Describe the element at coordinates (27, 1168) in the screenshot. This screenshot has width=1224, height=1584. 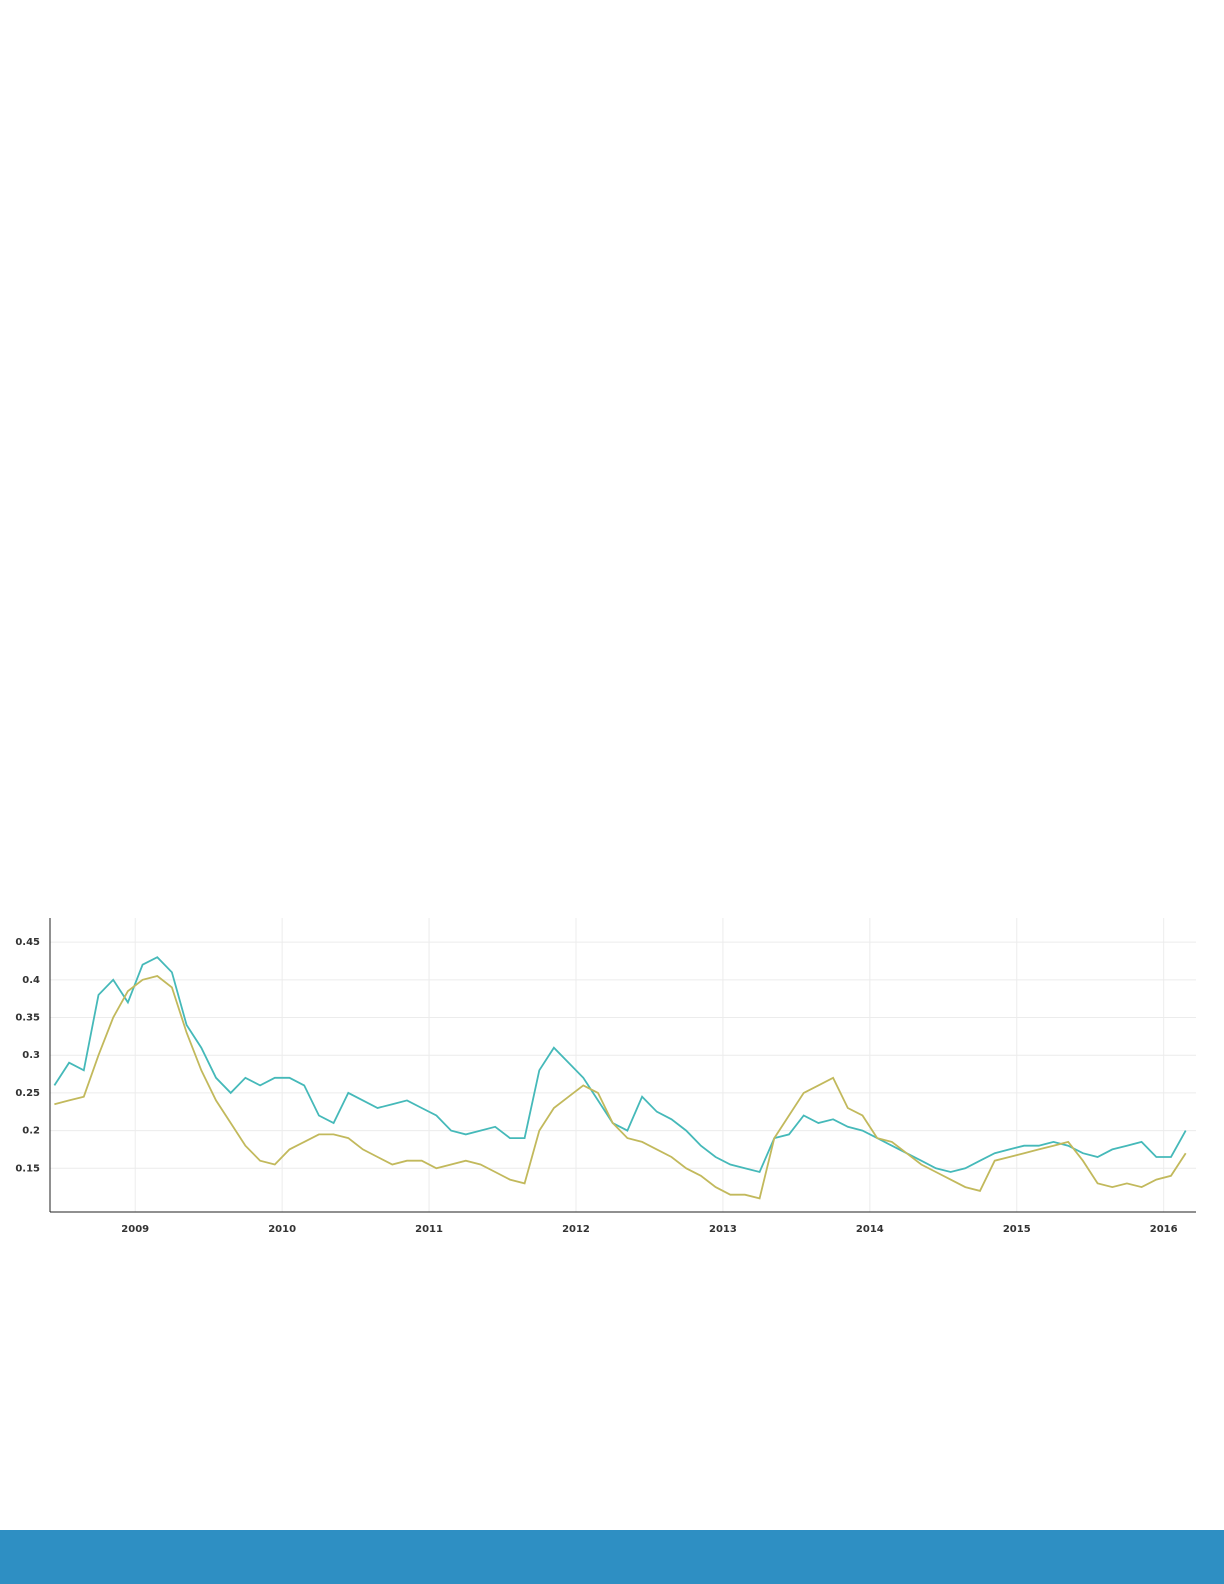
I see `y-tick-label: 0.15` at that location.